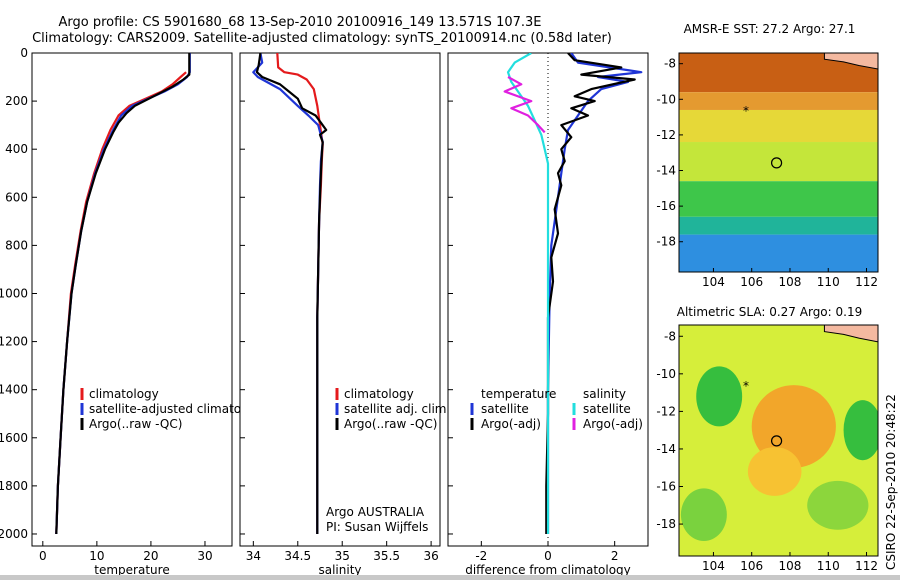  I want to click on x-axis-label: salinity, so click(339, 570).